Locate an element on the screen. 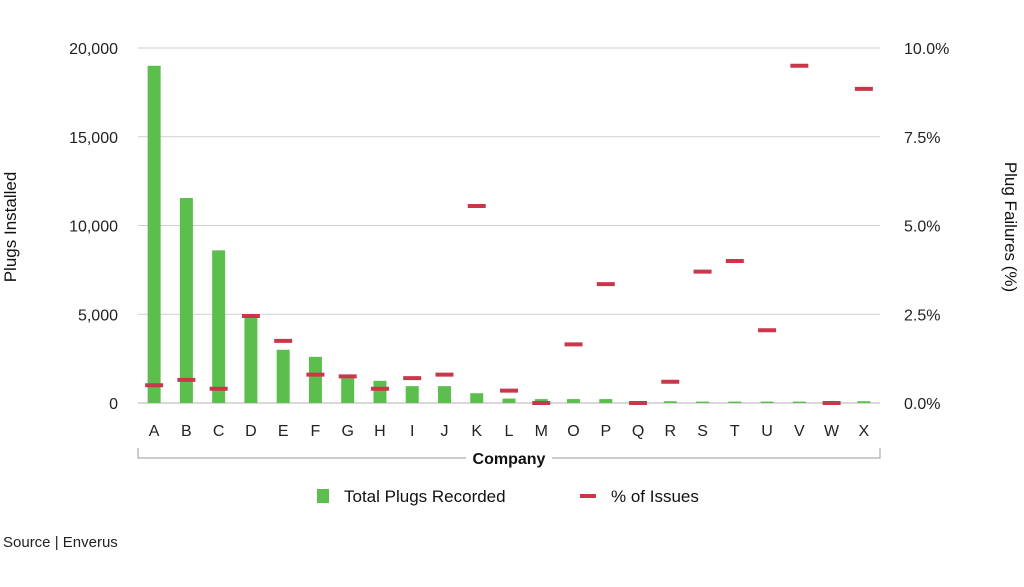 This screenshot has height=587, width=1024. y-tick-label: 0 is located at coordinates (113, 404).